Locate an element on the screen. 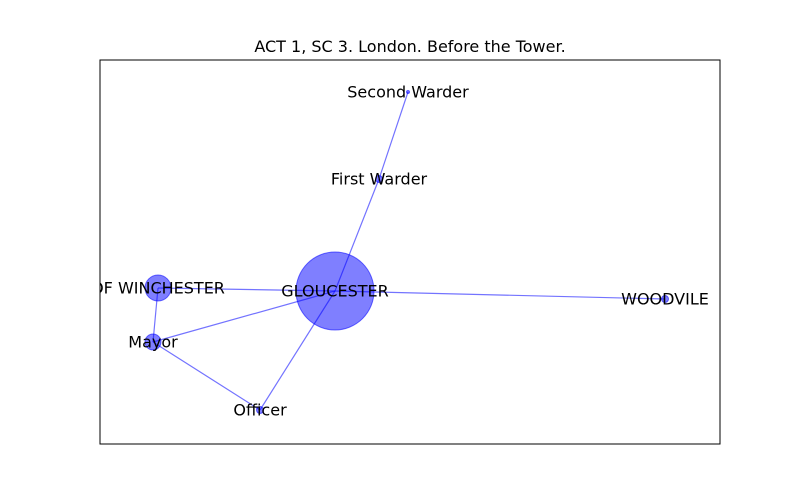  edge-gloucester-woodvile is located at coordinates (500, 295).